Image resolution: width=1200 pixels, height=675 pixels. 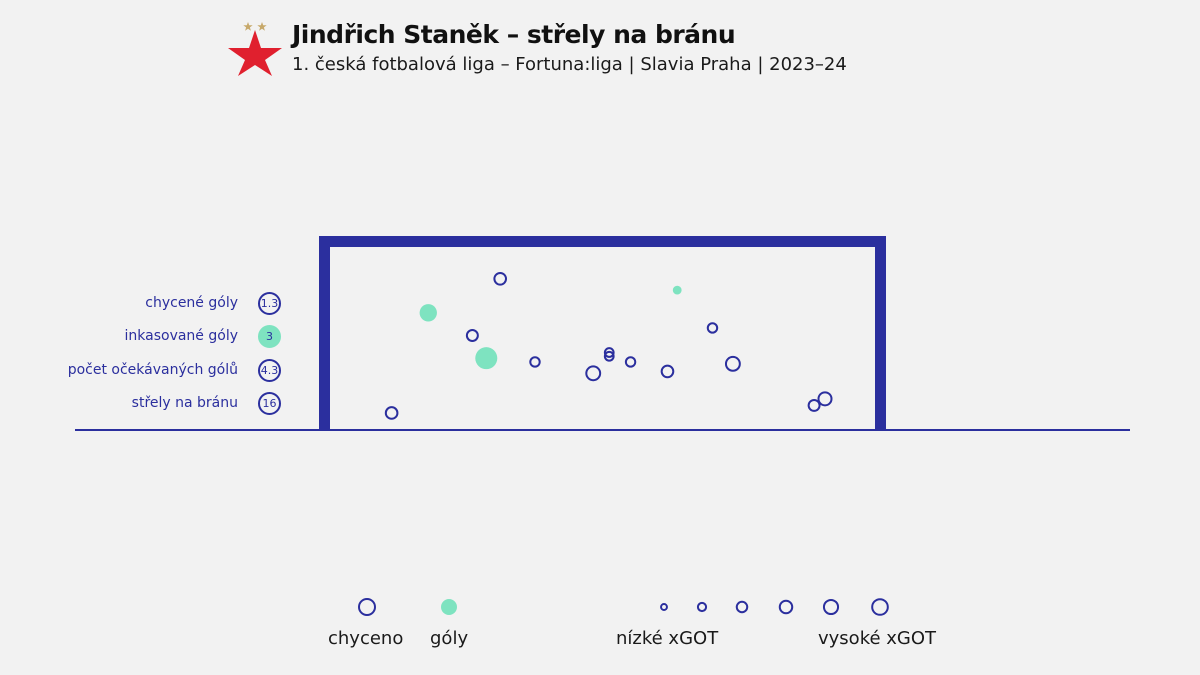 I want to click on stat-row-saved-goals: chycené góly 1.3, so click(x=145, y=304).